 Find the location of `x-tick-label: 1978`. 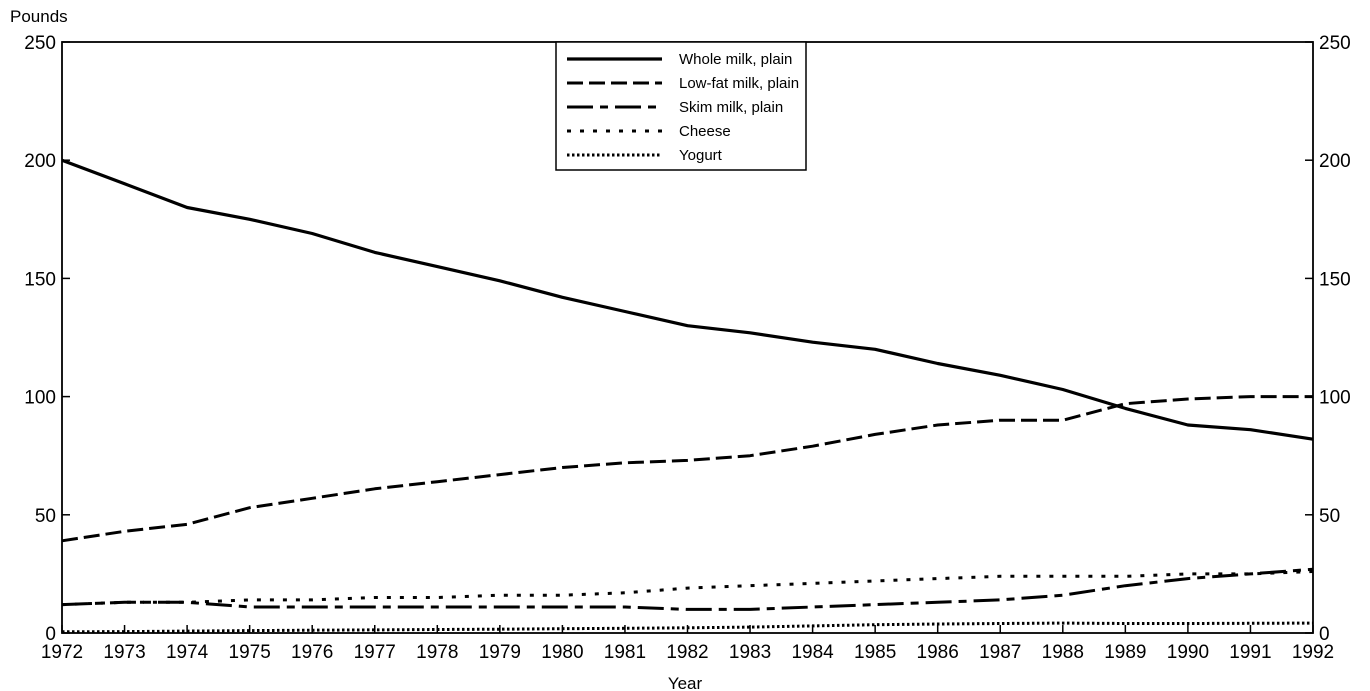

x-tick-label: 1978 is located at coordinates (437, 652).